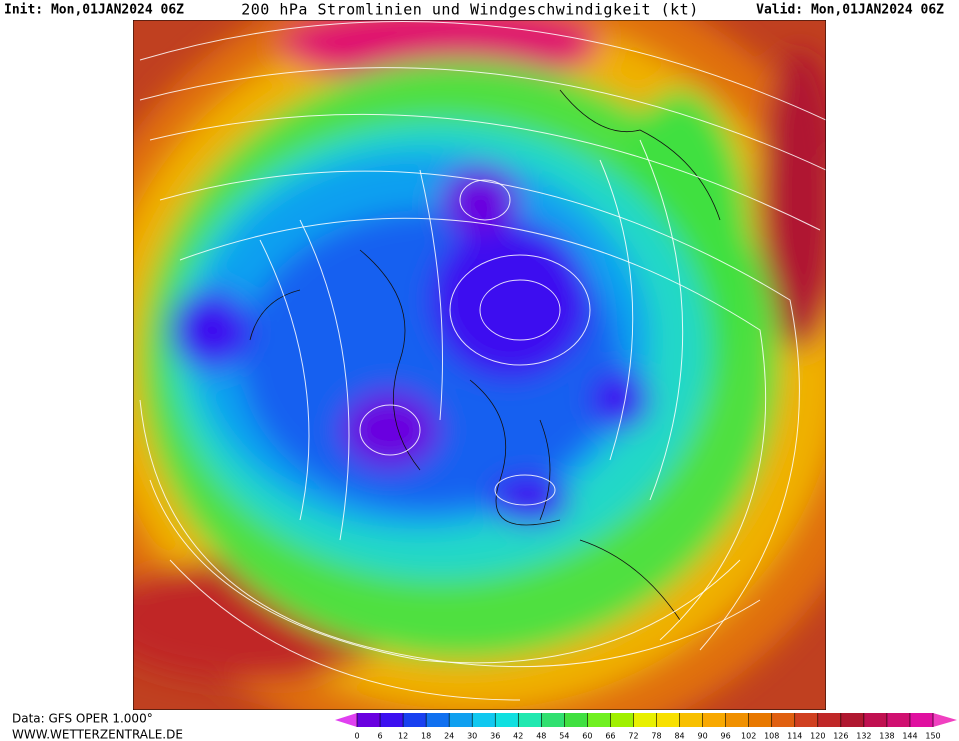  Describe the element at coordinates (541, 736) in the screenshot. I see `colorbar-tick-label: 48` at that location.